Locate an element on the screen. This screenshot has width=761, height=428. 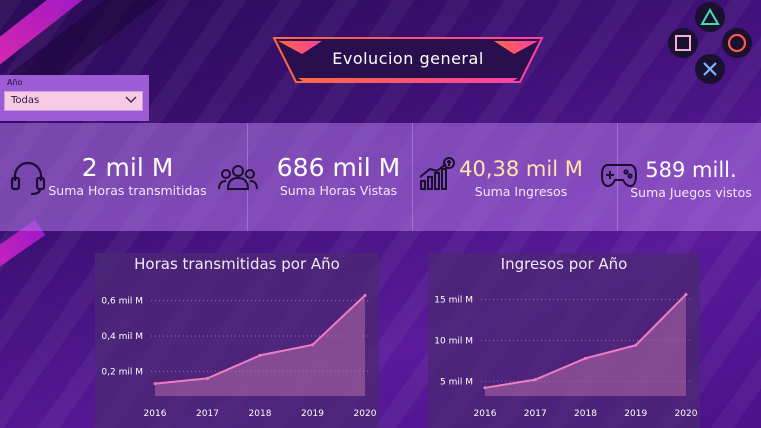
y-tick-label: 0,2 mil M is located at coordinates (122, 372).